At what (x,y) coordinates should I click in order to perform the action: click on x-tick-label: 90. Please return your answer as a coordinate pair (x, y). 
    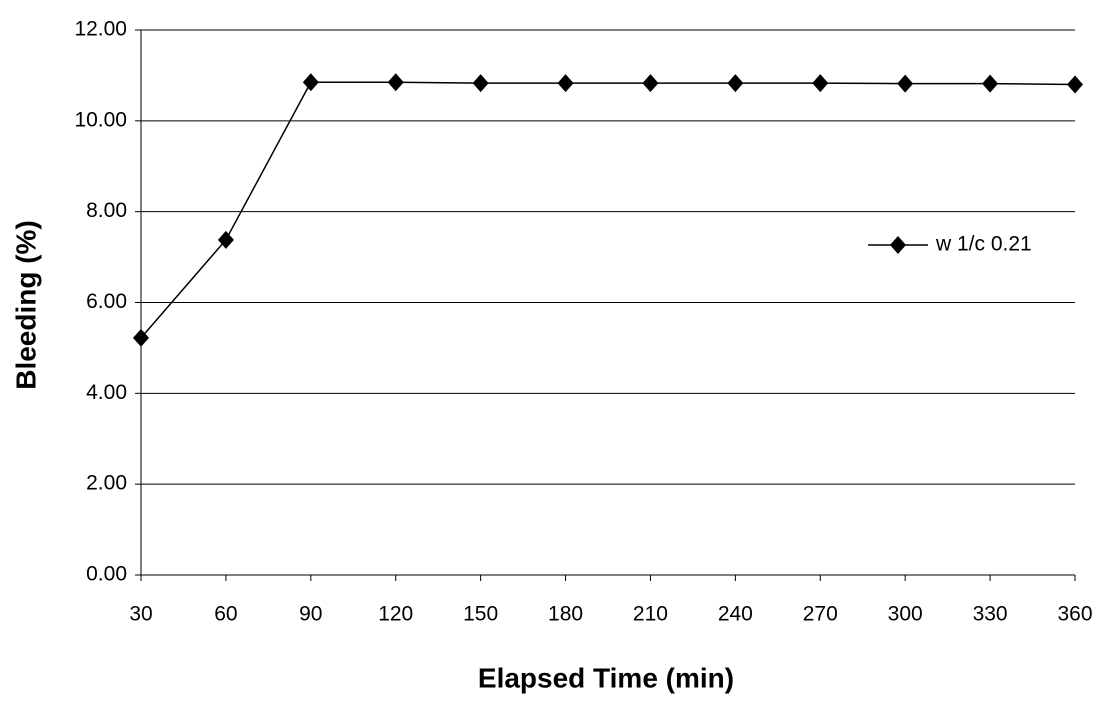
    Looking at the image, I should click on (310, 614).